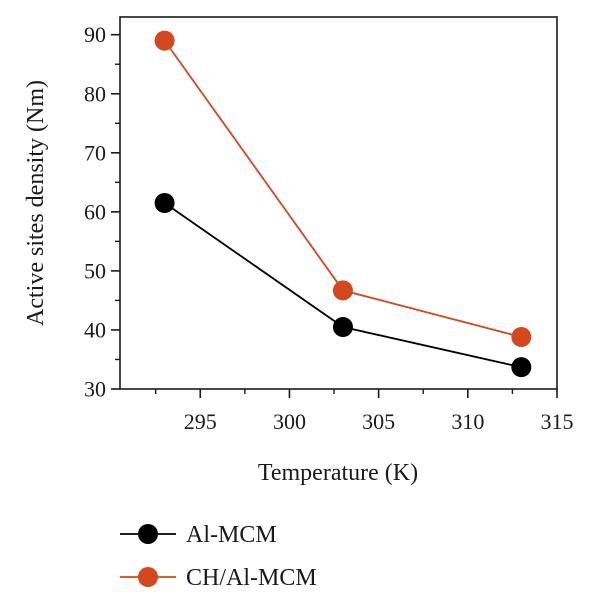 The width and height of the screenshot is (600, 610). I want to click on legend: Al-MCM CH/Al-MCM, so click(218, 556).